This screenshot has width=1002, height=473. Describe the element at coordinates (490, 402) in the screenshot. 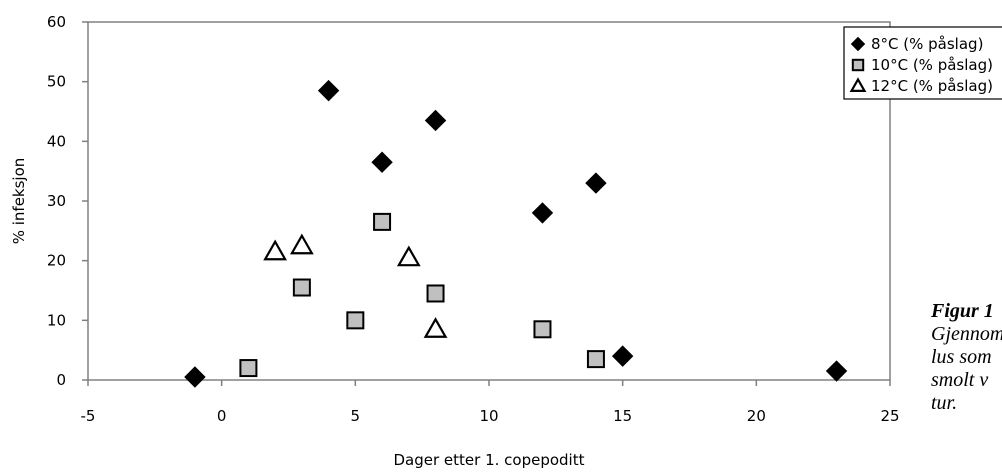

I see `x-axis: -5 0 5 10 15 20 25` at that location.